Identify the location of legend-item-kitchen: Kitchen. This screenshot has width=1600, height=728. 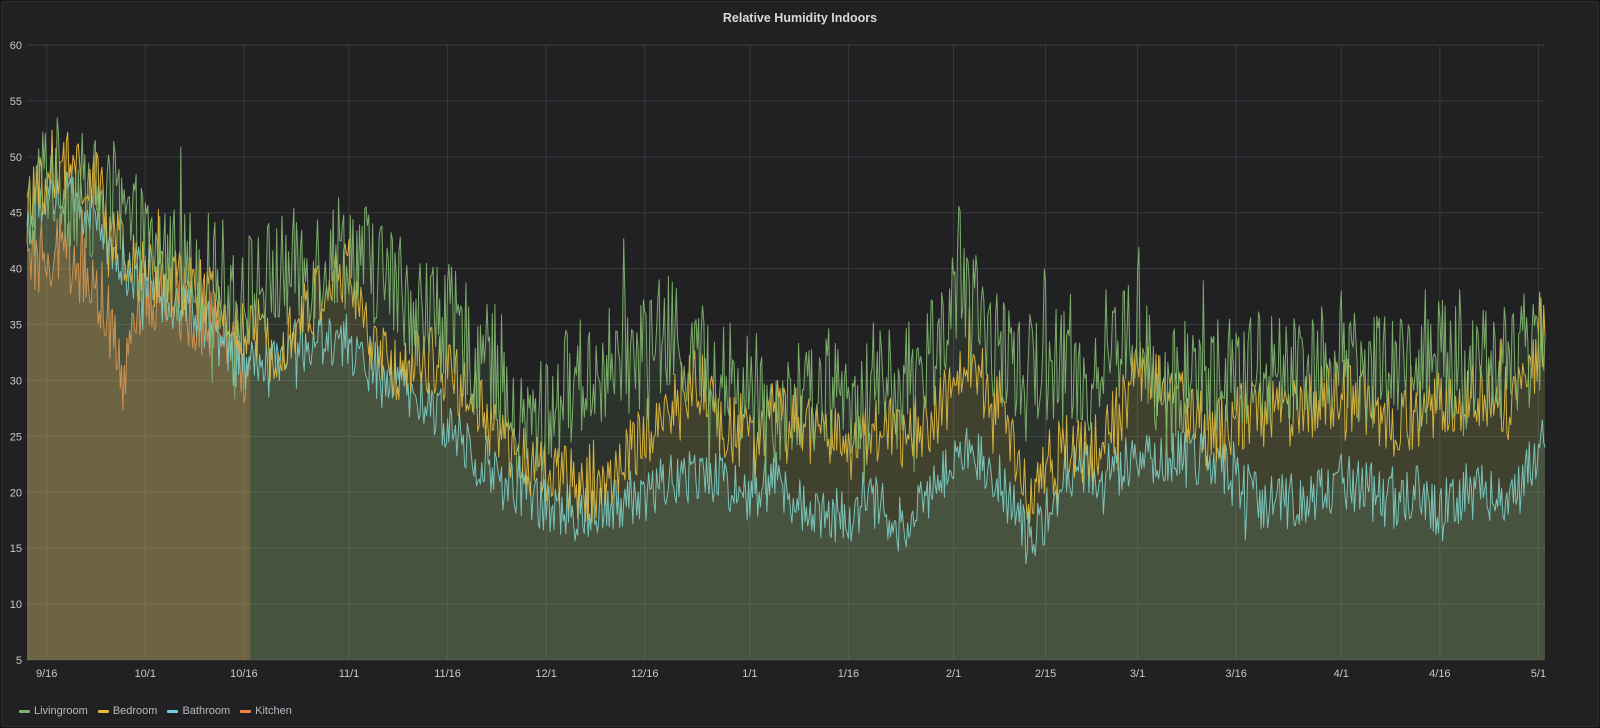
(266, 711).